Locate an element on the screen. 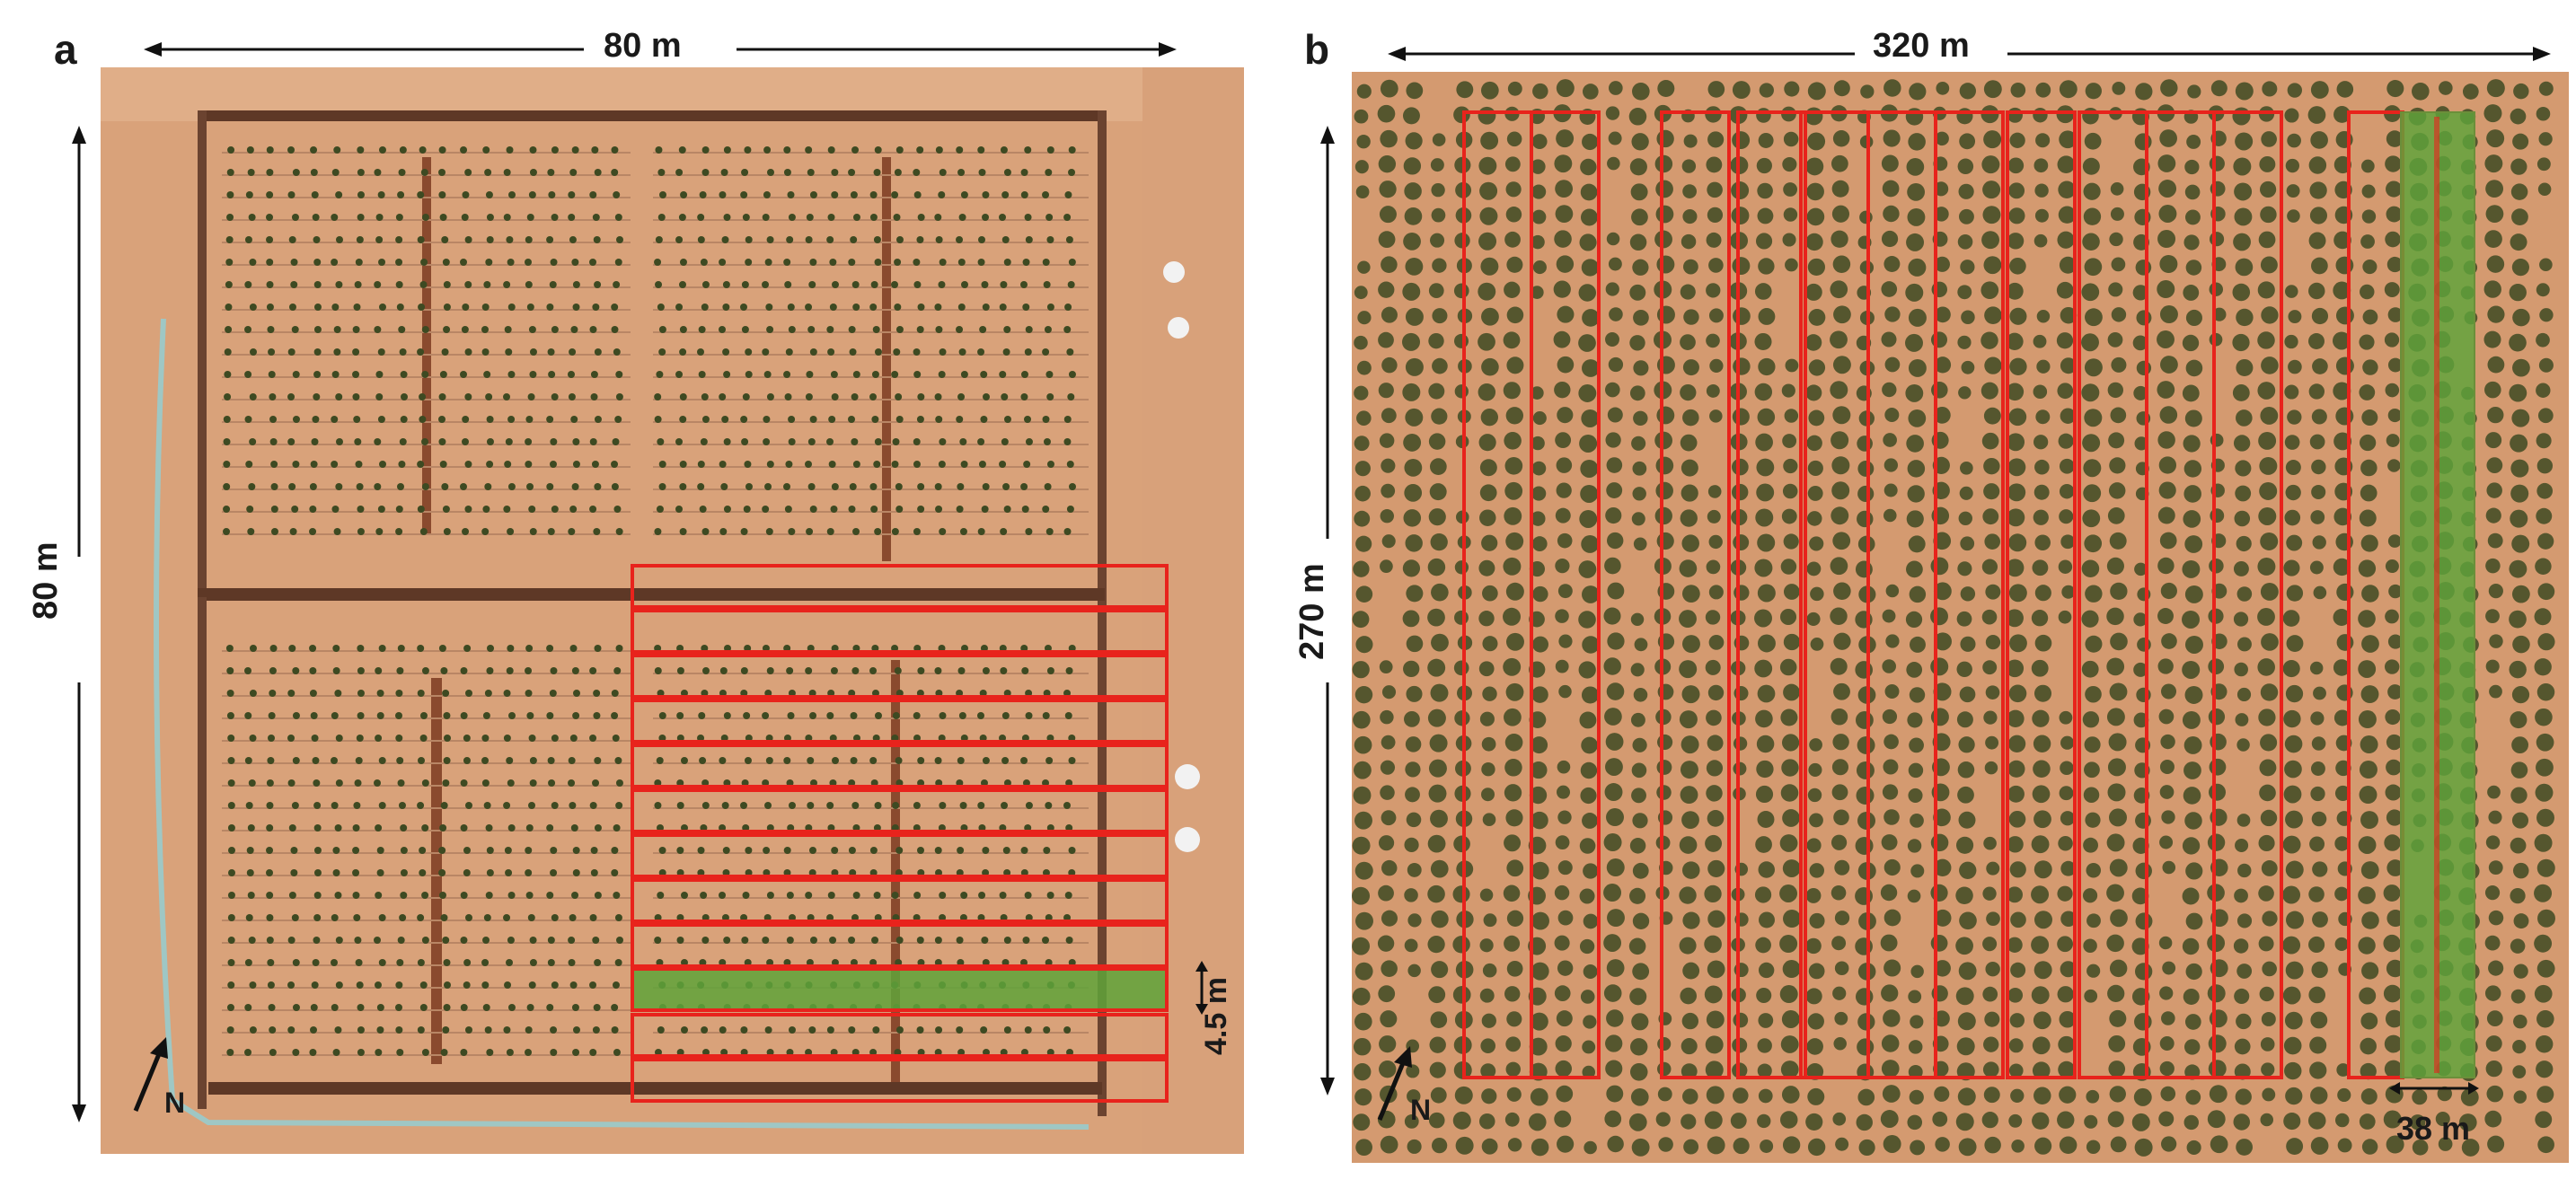  width-arrow-a is located at coordinates (660, 49).